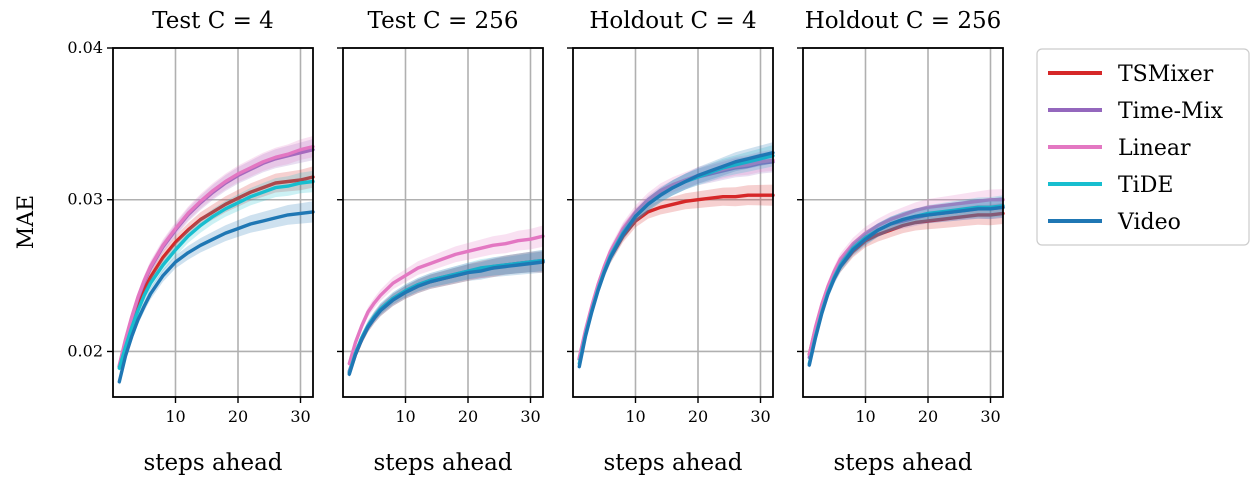 The image size is (1252, 479). I want to click on legend-label-video: Video, so click(1149, 222).